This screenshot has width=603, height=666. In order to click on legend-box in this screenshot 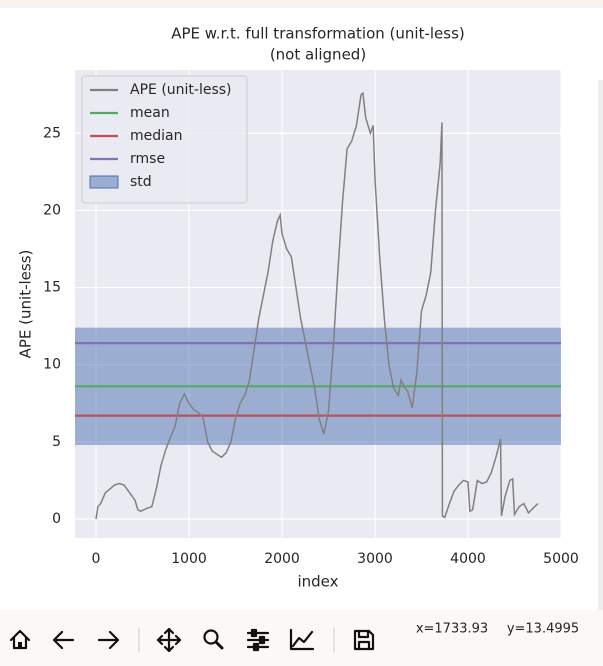, I will do `click(164, 139)`.